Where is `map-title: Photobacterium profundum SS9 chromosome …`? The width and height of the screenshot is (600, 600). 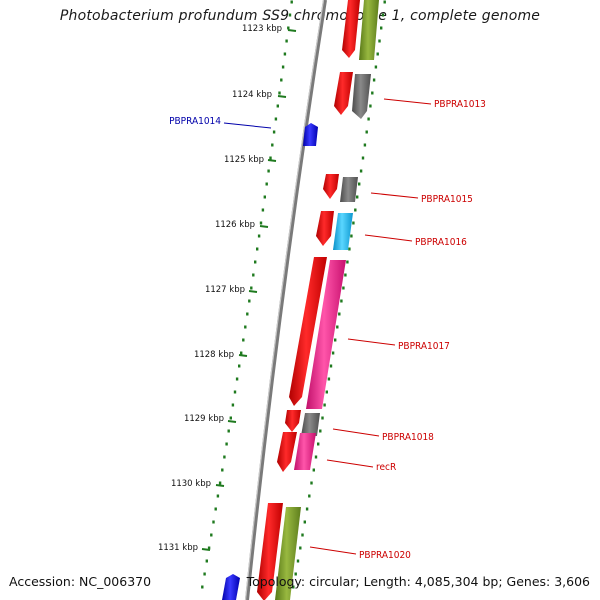
map-title: Photobacterium profundum SS9 chromosome … is located at coordinates (300, 16).